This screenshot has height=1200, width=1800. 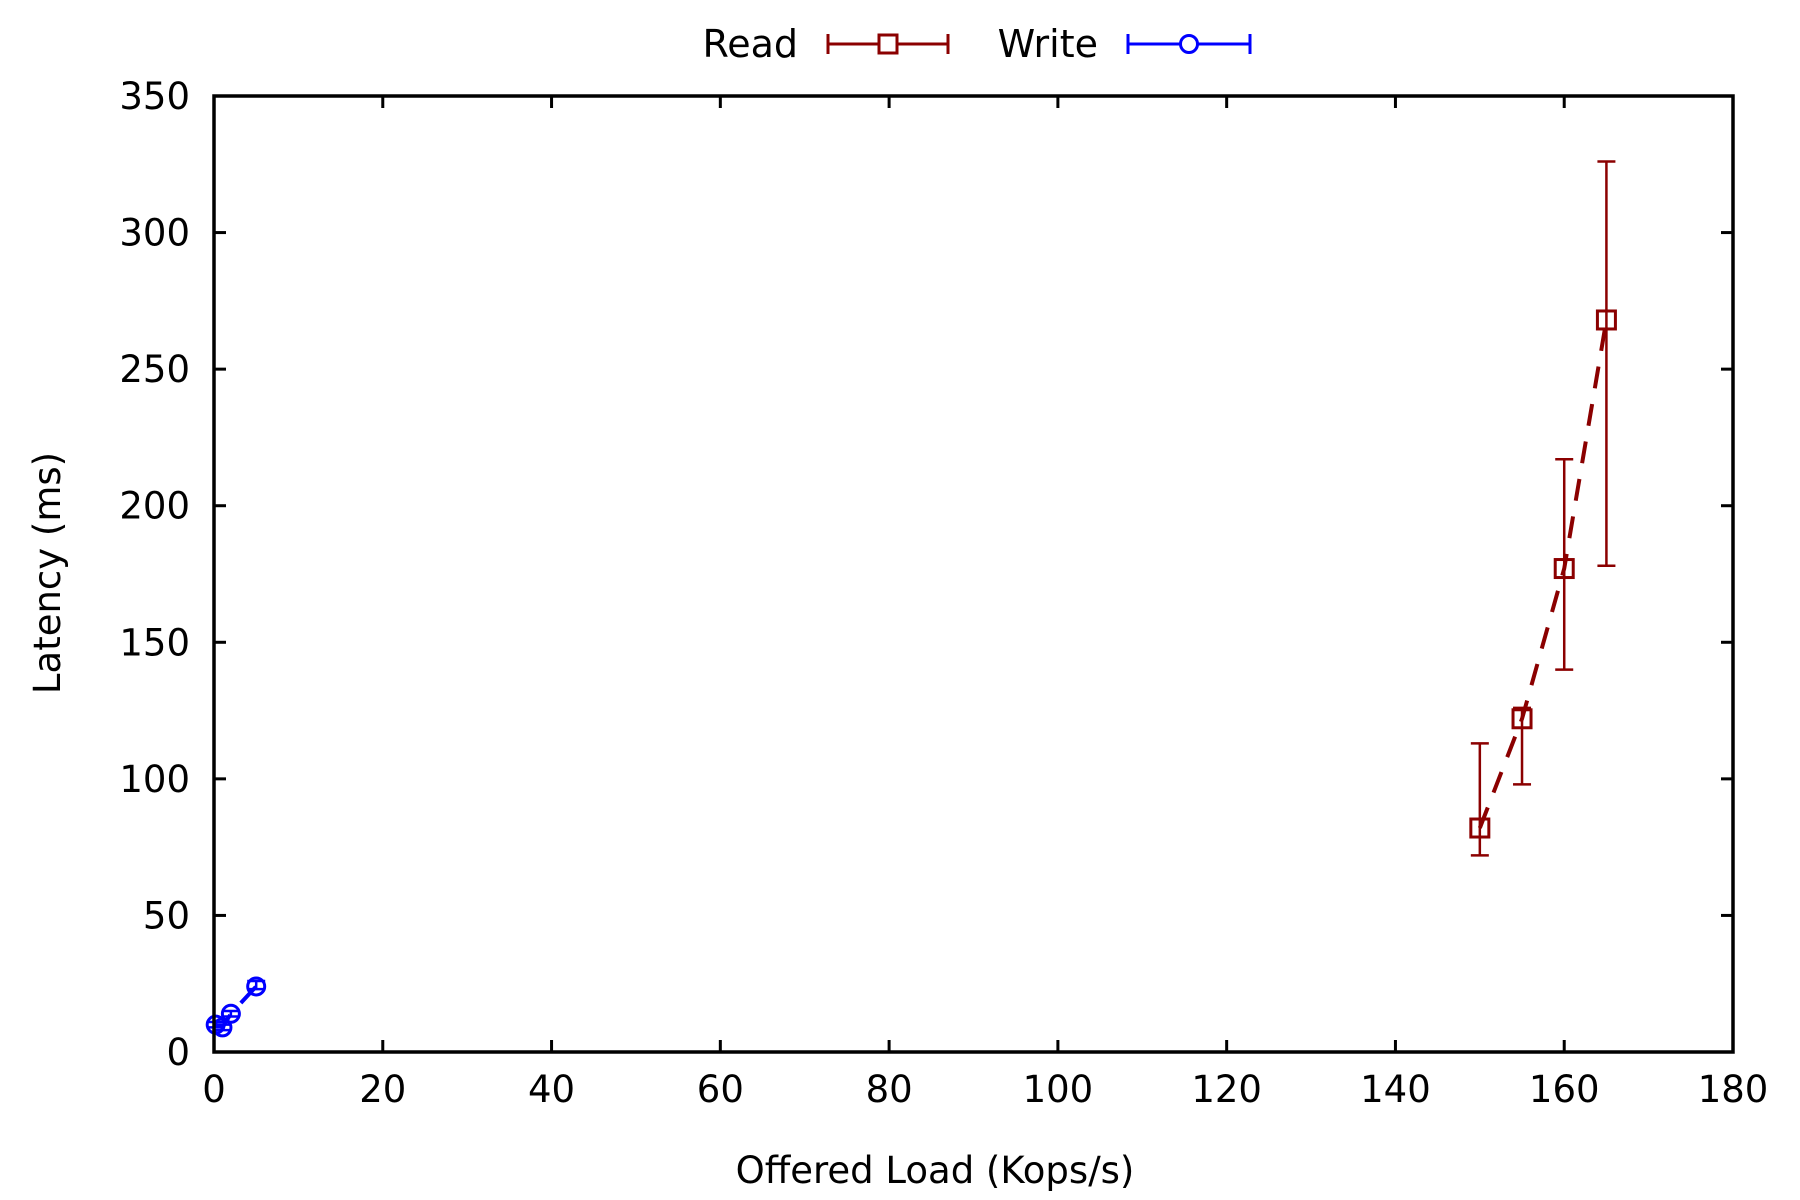 What do you see at coordinates (178, 1052) in the screenshot?
I see `y-tick-label: 0` at bounding box center [178, 1052].